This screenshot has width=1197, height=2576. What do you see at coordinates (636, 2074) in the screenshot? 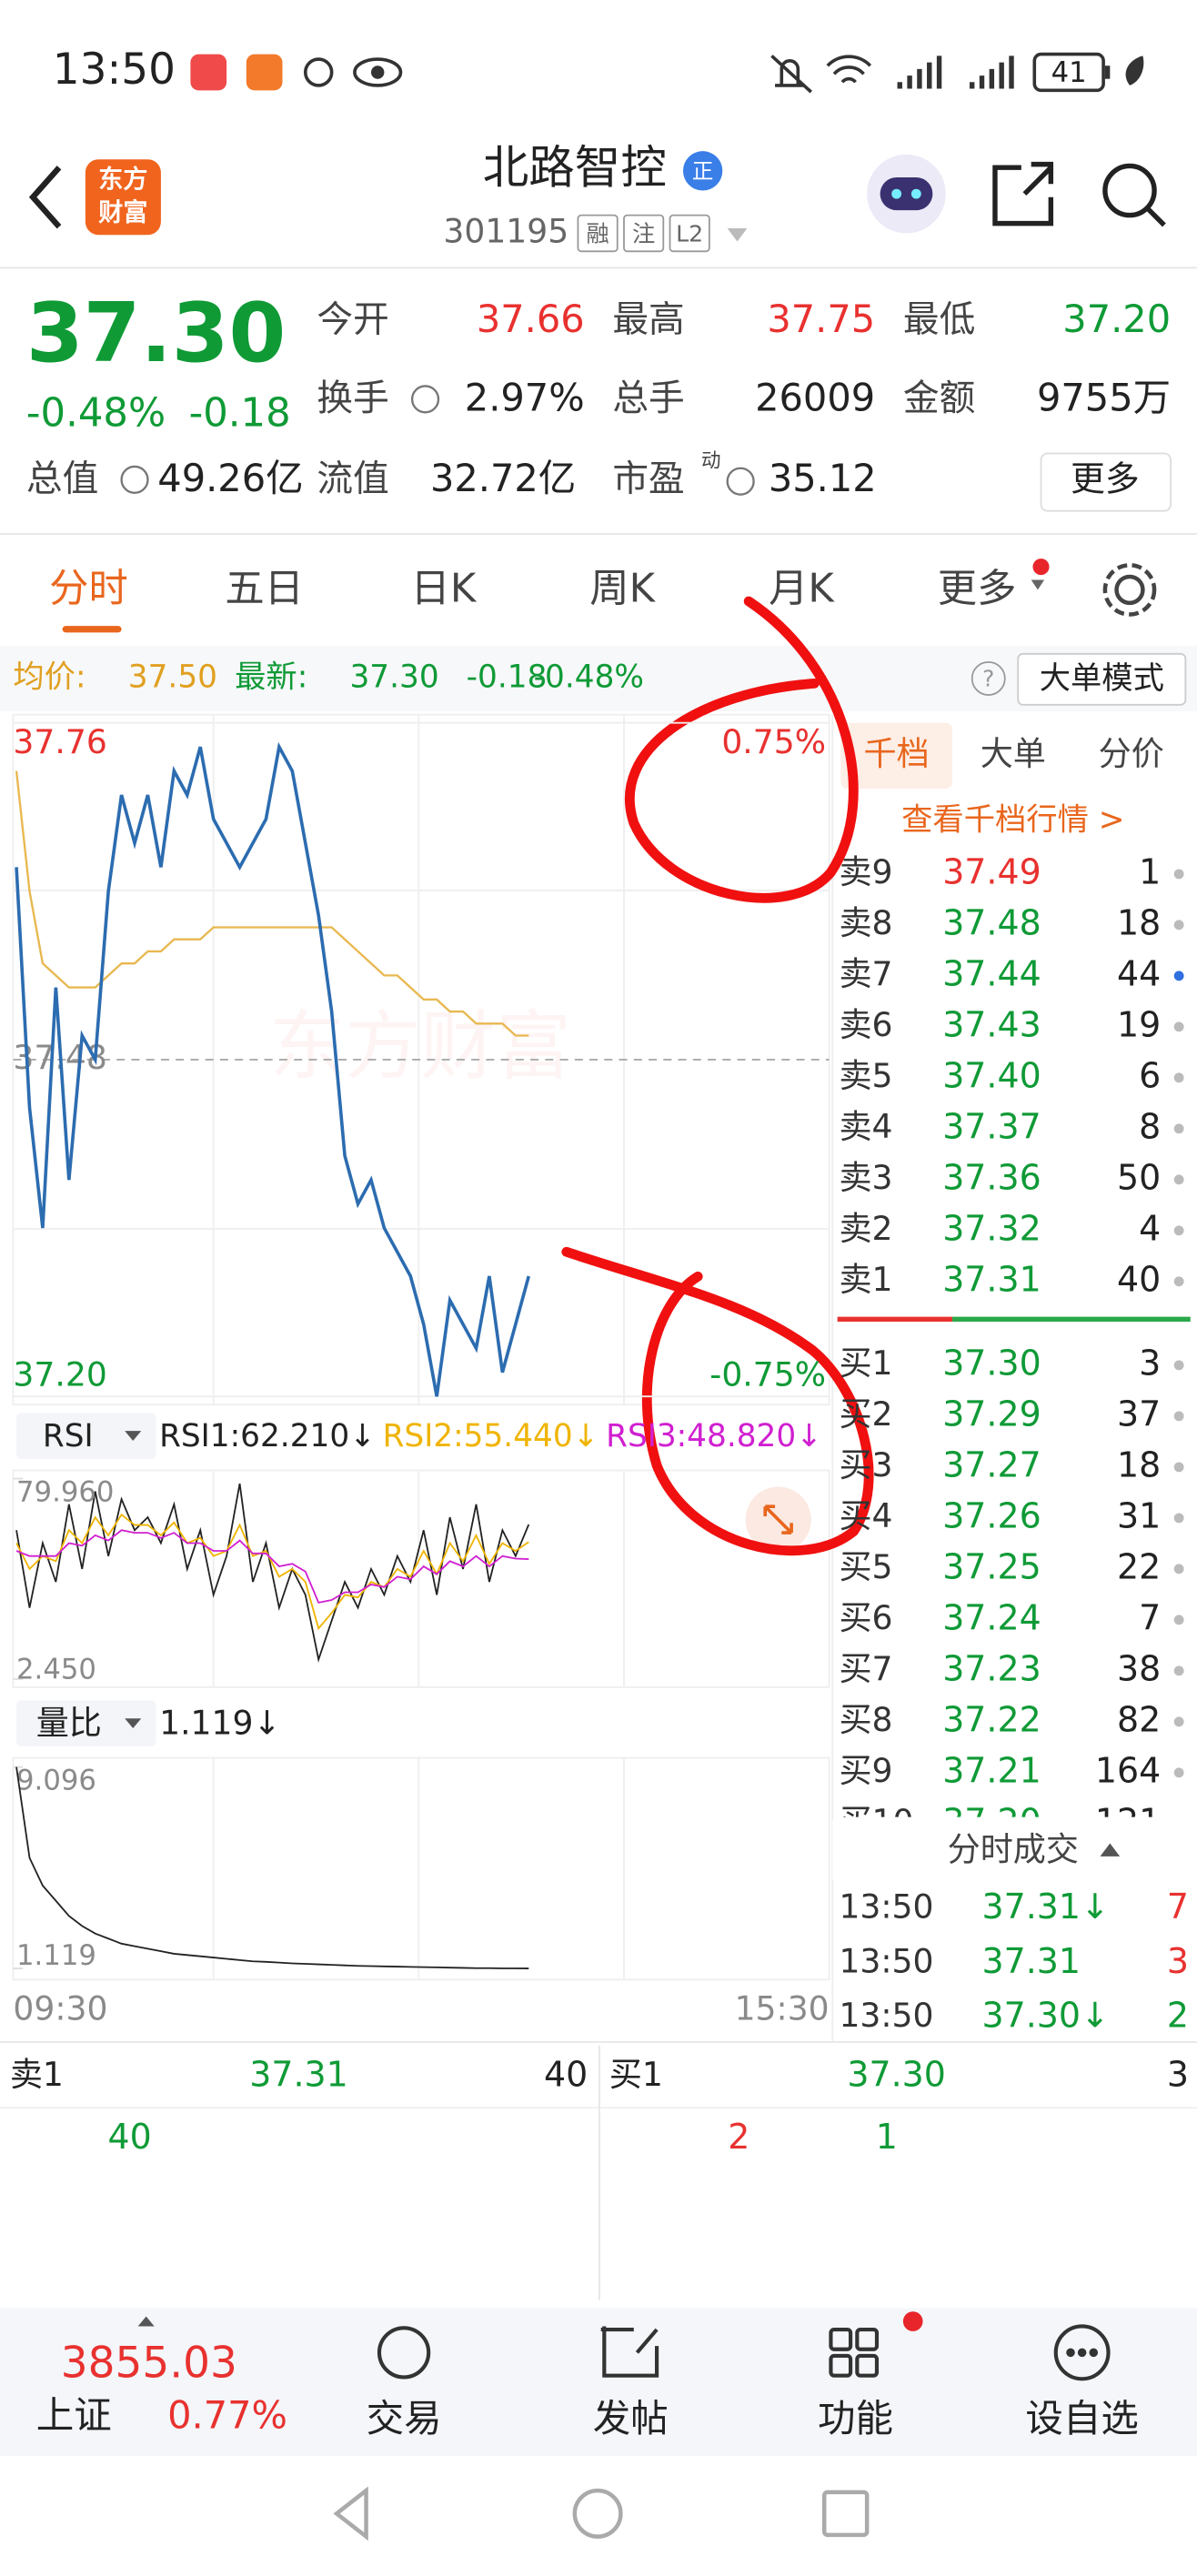
I see `book-label: 买1` at bounding box center [636, 2074].